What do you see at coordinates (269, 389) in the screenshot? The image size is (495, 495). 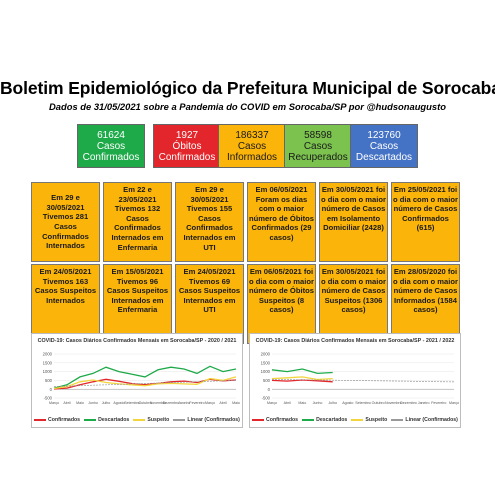 I see `y-tick-label: 0` at bounding box center [269, 389].